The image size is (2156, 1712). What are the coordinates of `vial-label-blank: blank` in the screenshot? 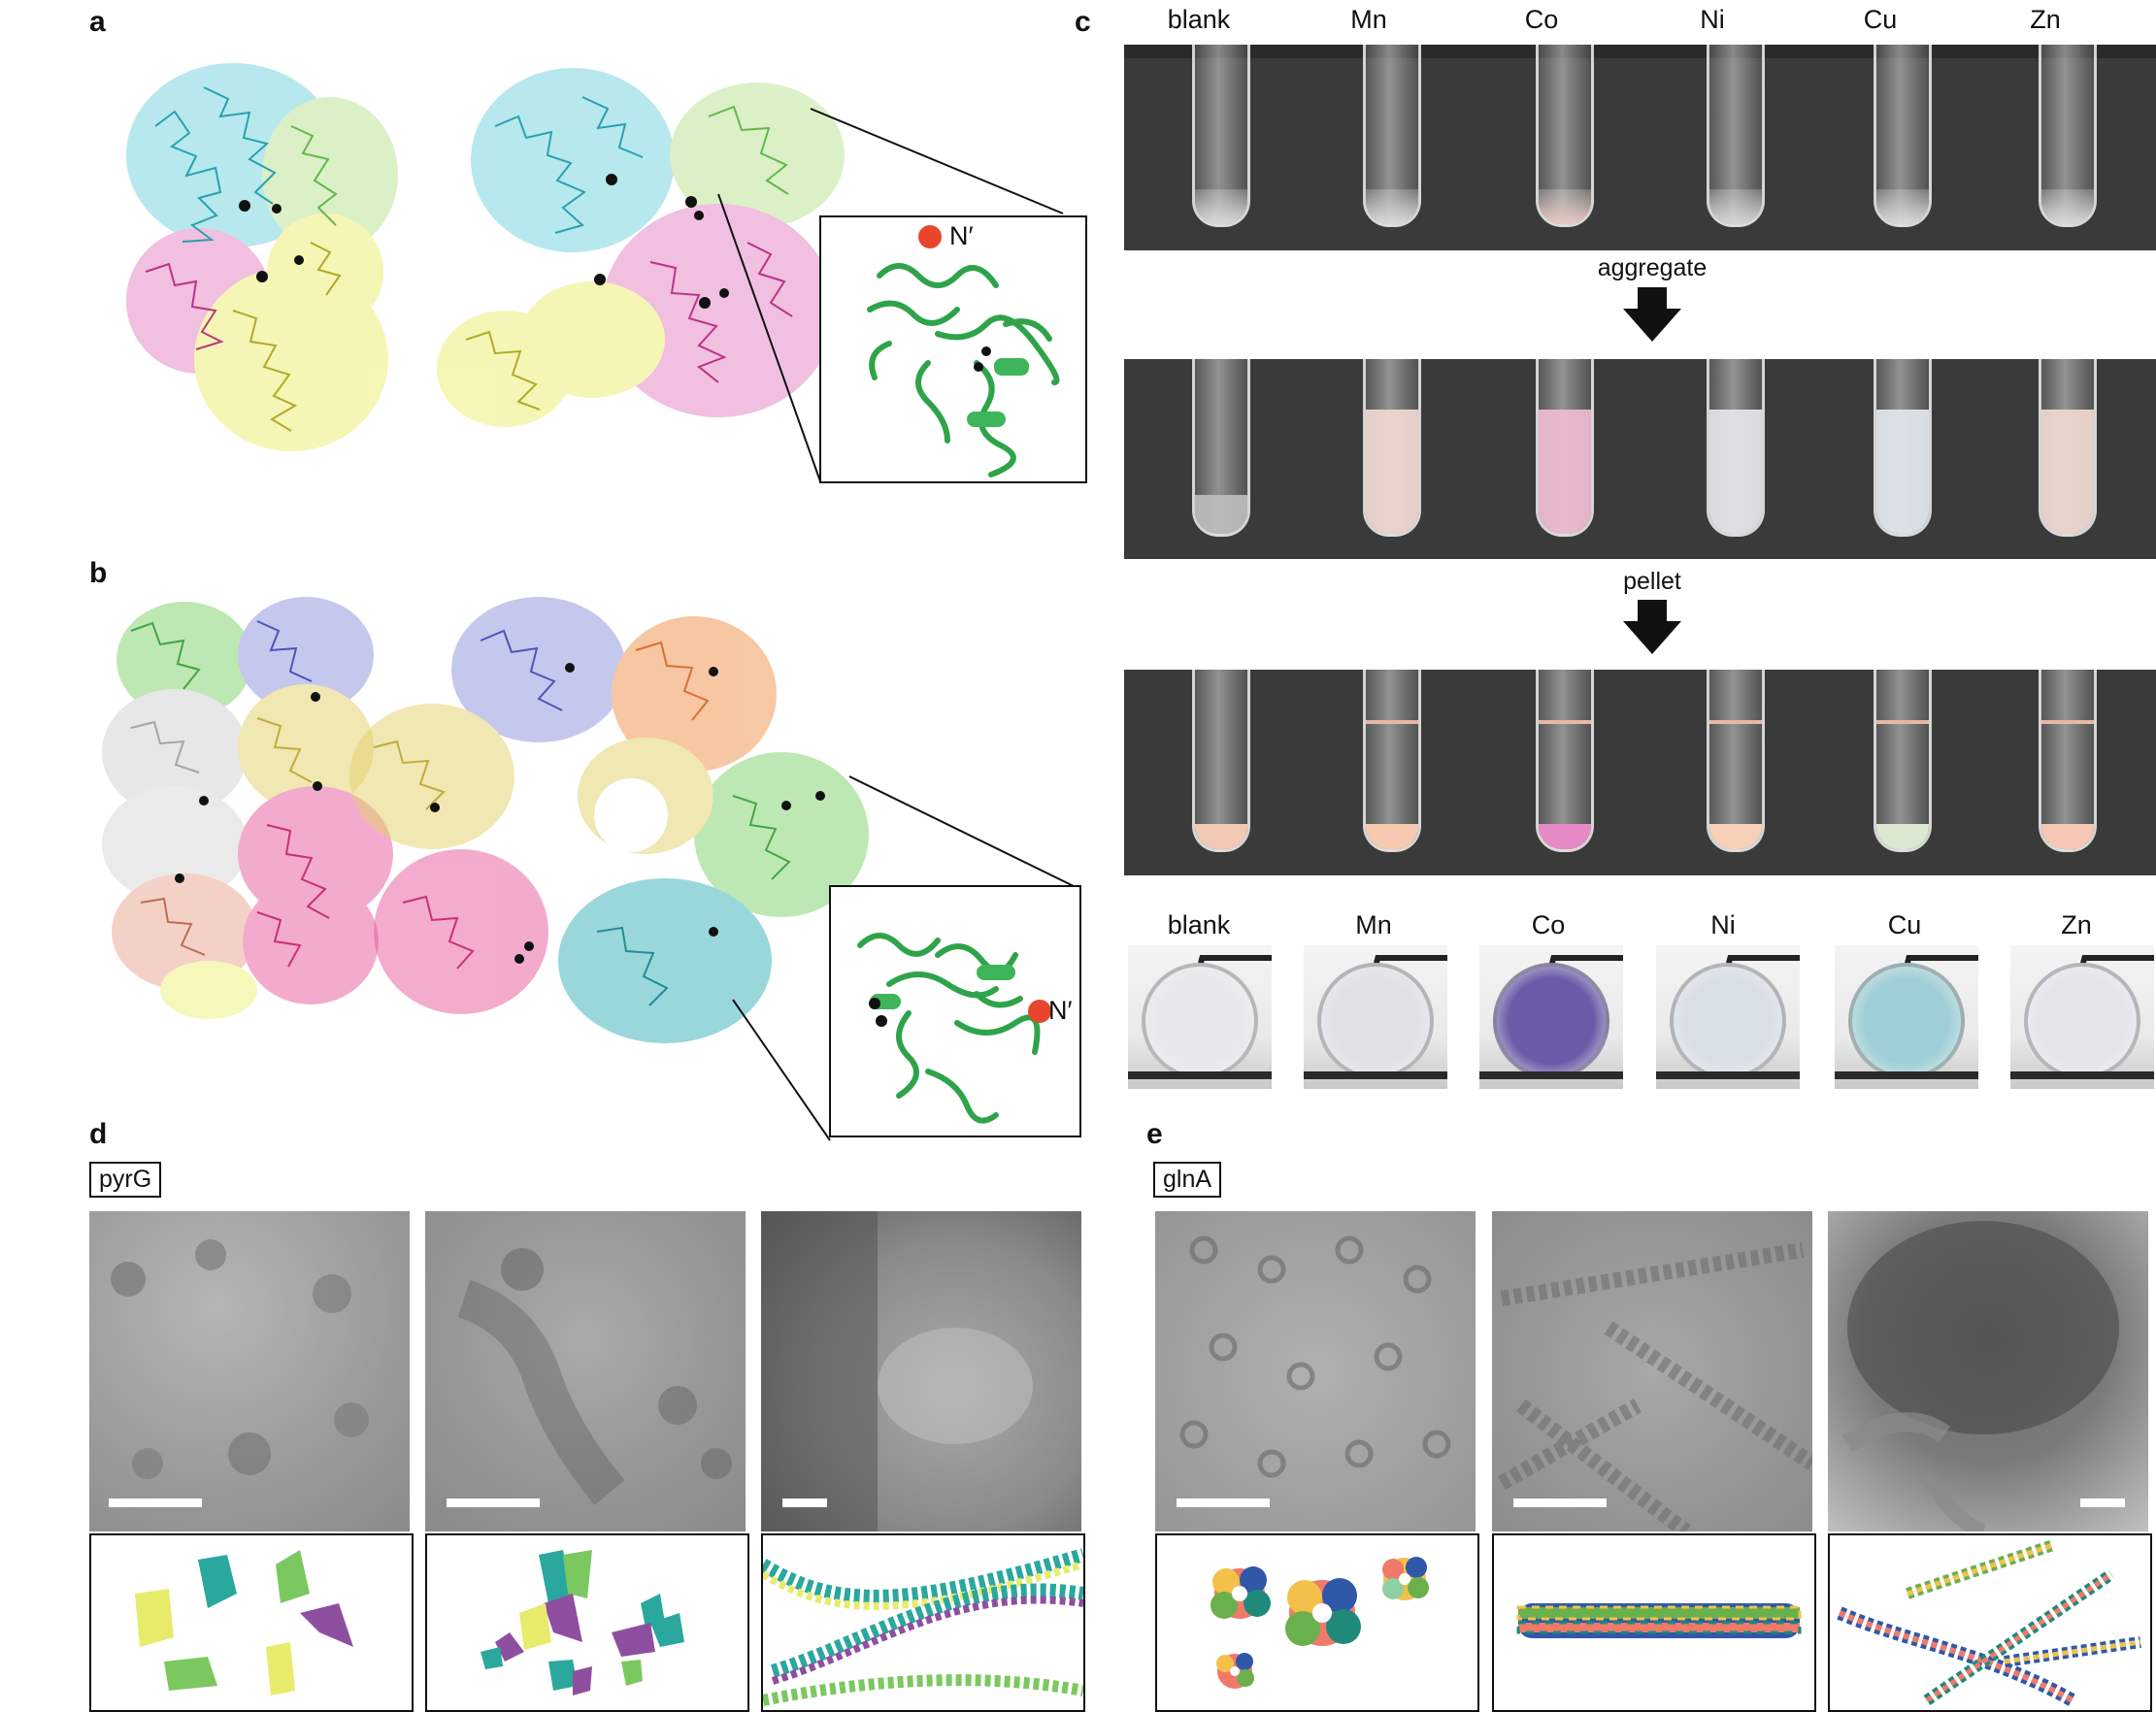 It's located at (1199, 925).